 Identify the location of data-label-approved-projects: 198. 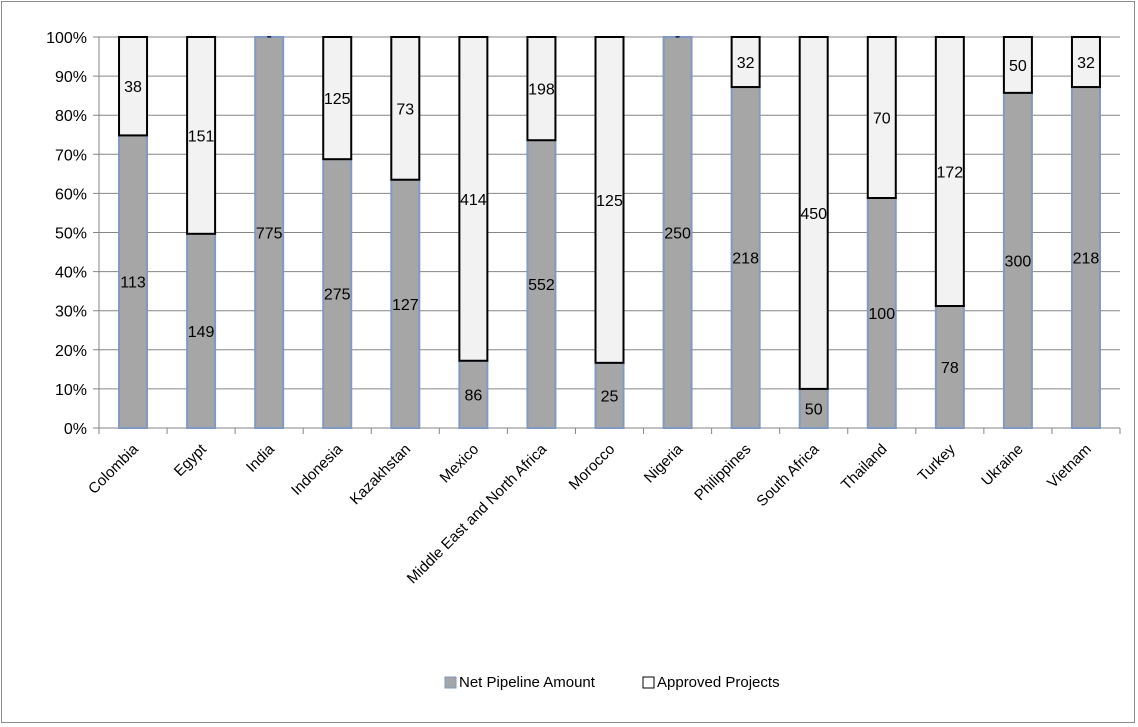
(541, 90).